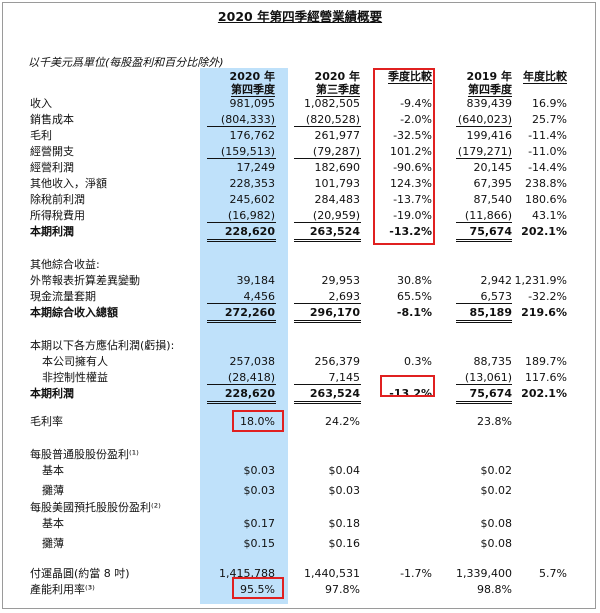 This screenshot has width=600, height=613. What do you see at coordinates (259, 470) in the screenshot?
I see `row-value-c1: $0.03` at bounding box center [259, 470].